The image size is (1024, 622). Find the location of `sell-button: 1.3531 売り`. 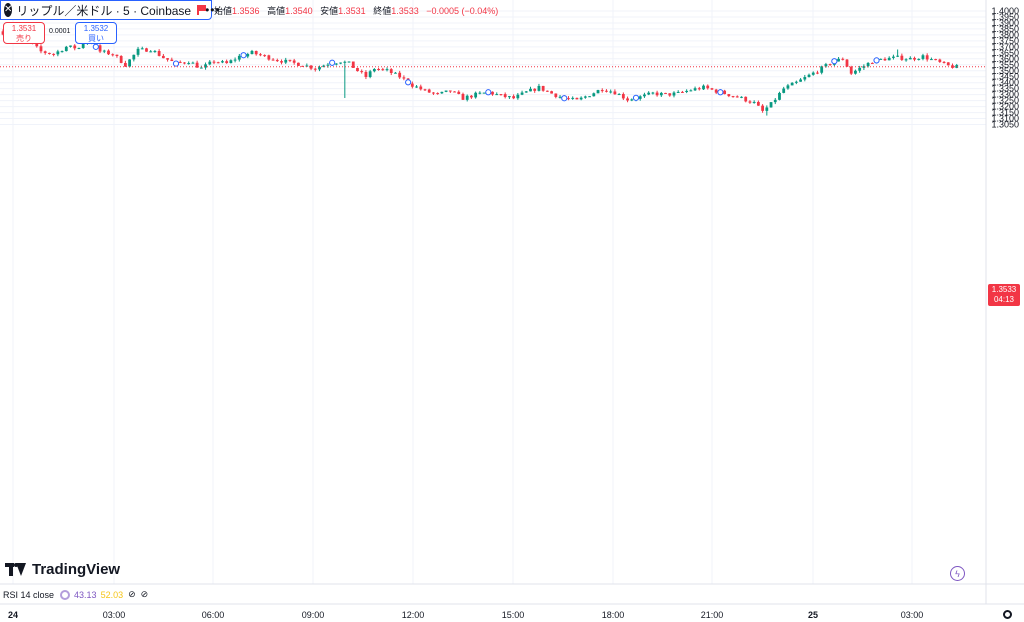

sell-button: 1.3531 売り is located at coordinates (24, 33).